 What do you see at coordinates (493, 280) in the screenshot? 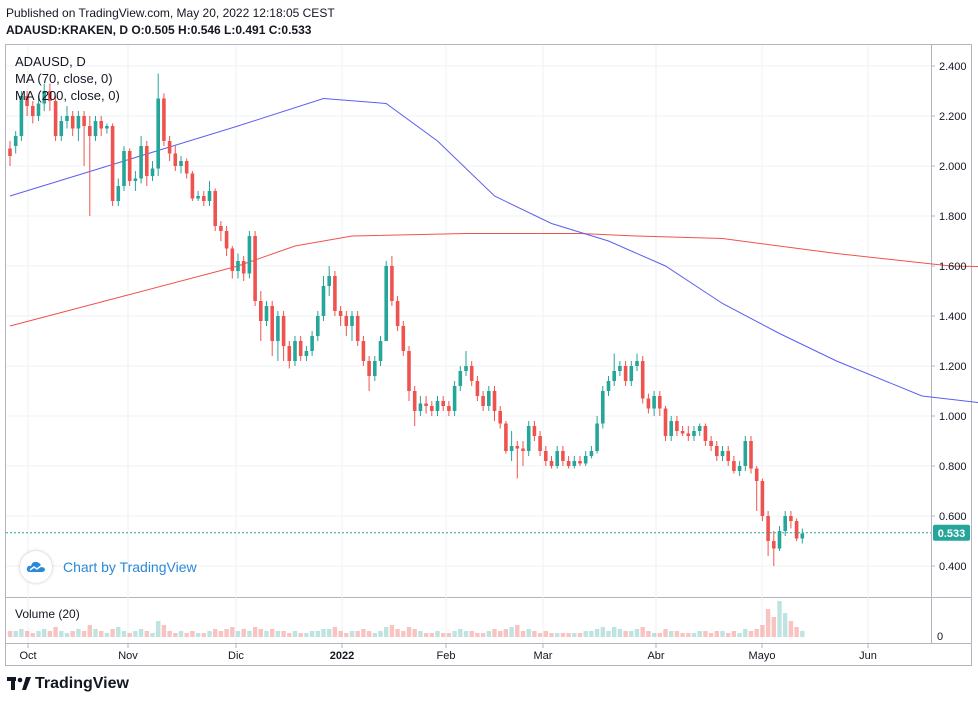
I see `ma200-path` at bounding box center [493, 280].